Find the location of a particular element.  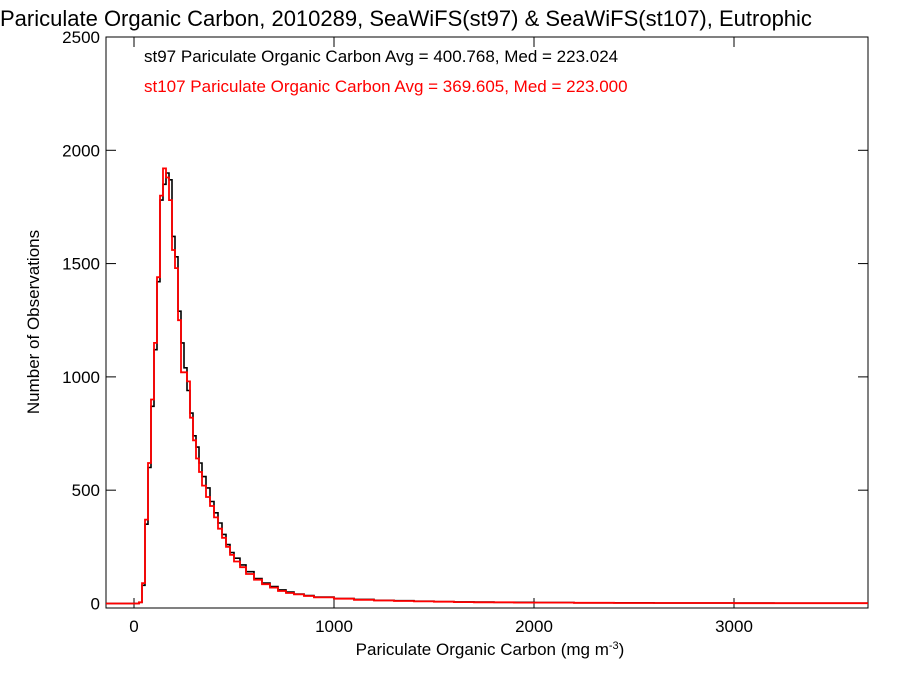

y-tick-label: 1500 is located at coordinates (81, 264).